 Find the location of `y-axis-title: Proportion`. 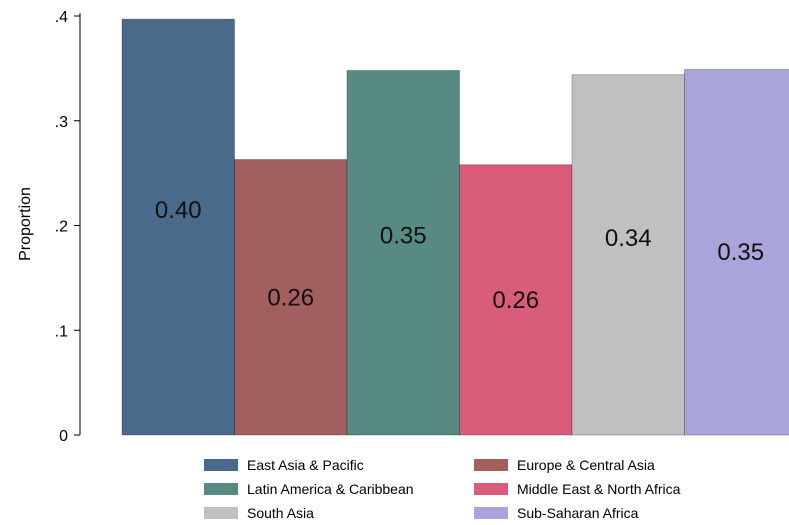

y-axis-title: Proportion is located at coordinates (25, 224).